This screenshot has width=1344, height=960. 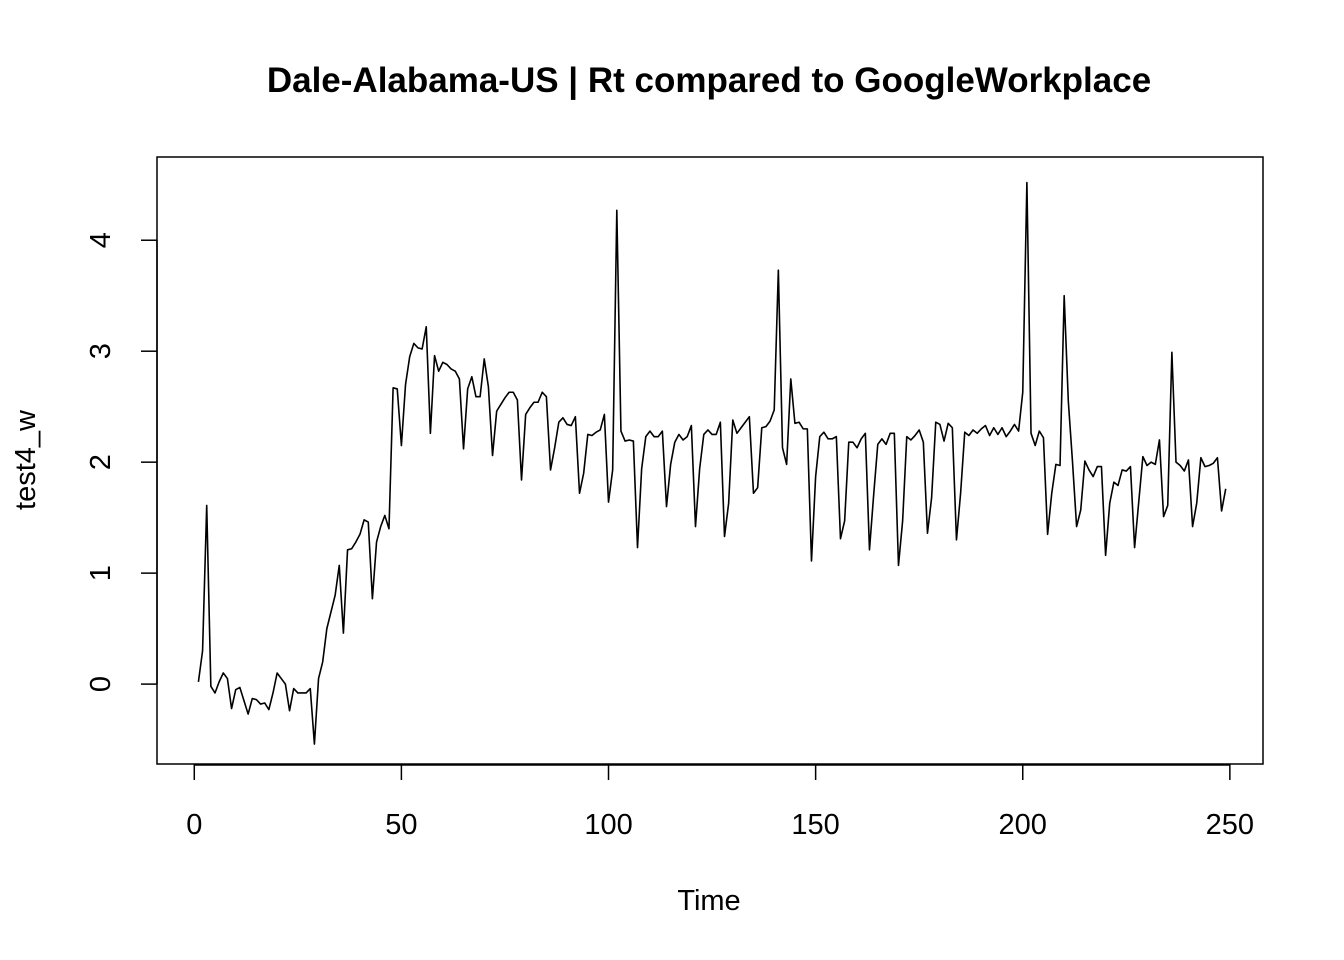 What do you see at coordinates (121, 462) in the screenshot?
I see `y-axis: 0 1 2 3 4` at bounding box center [121, 462].